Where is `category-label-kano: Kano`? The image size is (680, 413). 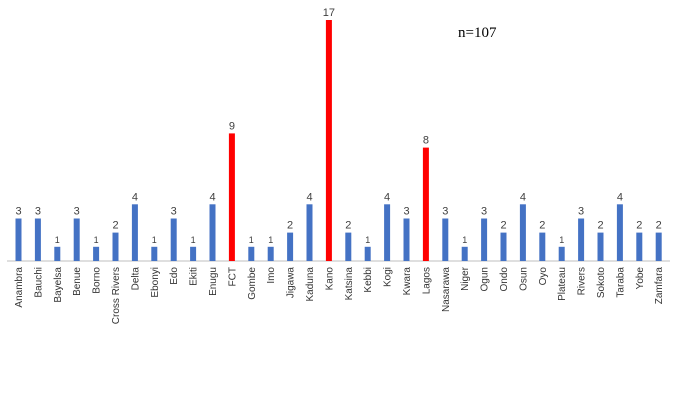
category-label-kano: Kano is located at coordinates (329, 279).